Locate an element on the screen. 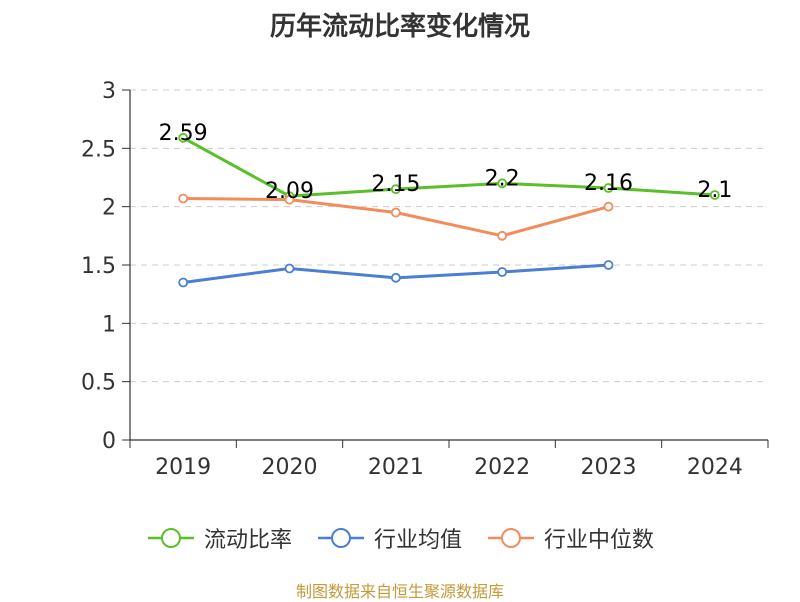  data-label: 2.1 is located at coordinates (714, 190).